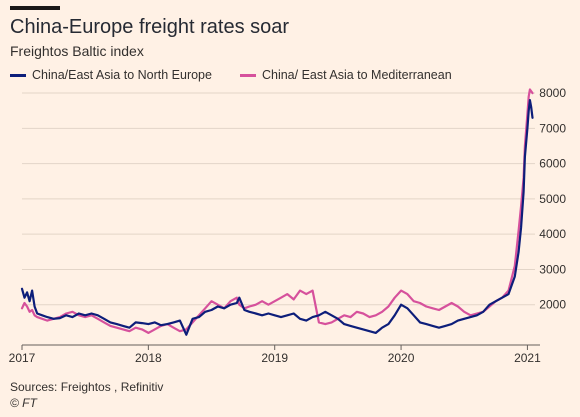  Describe the element at coordinates (150, 27) in the screenshot. I see `chart-title: China-Europe freight rates soar` at that location.